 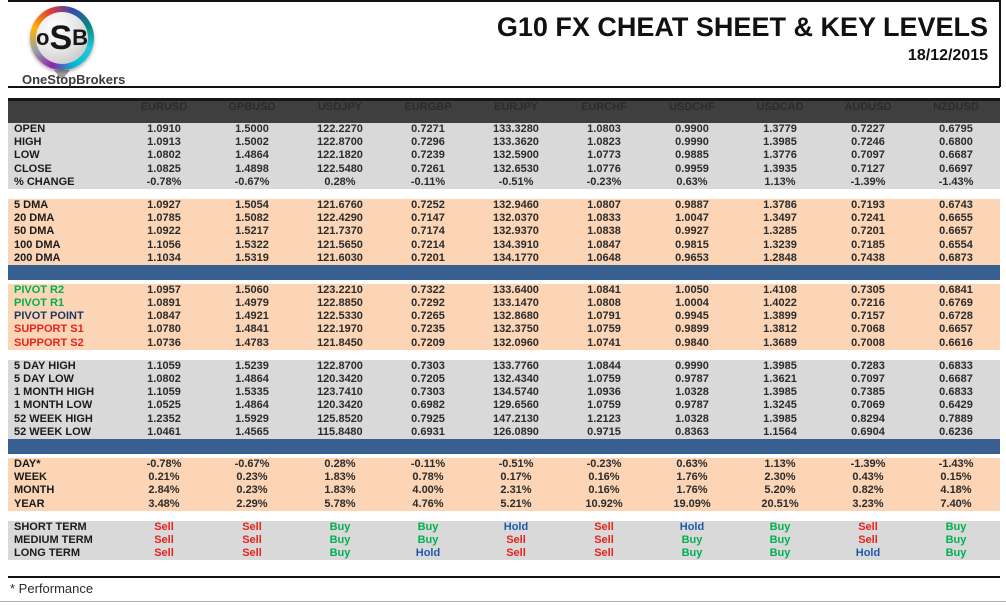 I want to click on cell: 1.3812, so click(x=780, y=329).